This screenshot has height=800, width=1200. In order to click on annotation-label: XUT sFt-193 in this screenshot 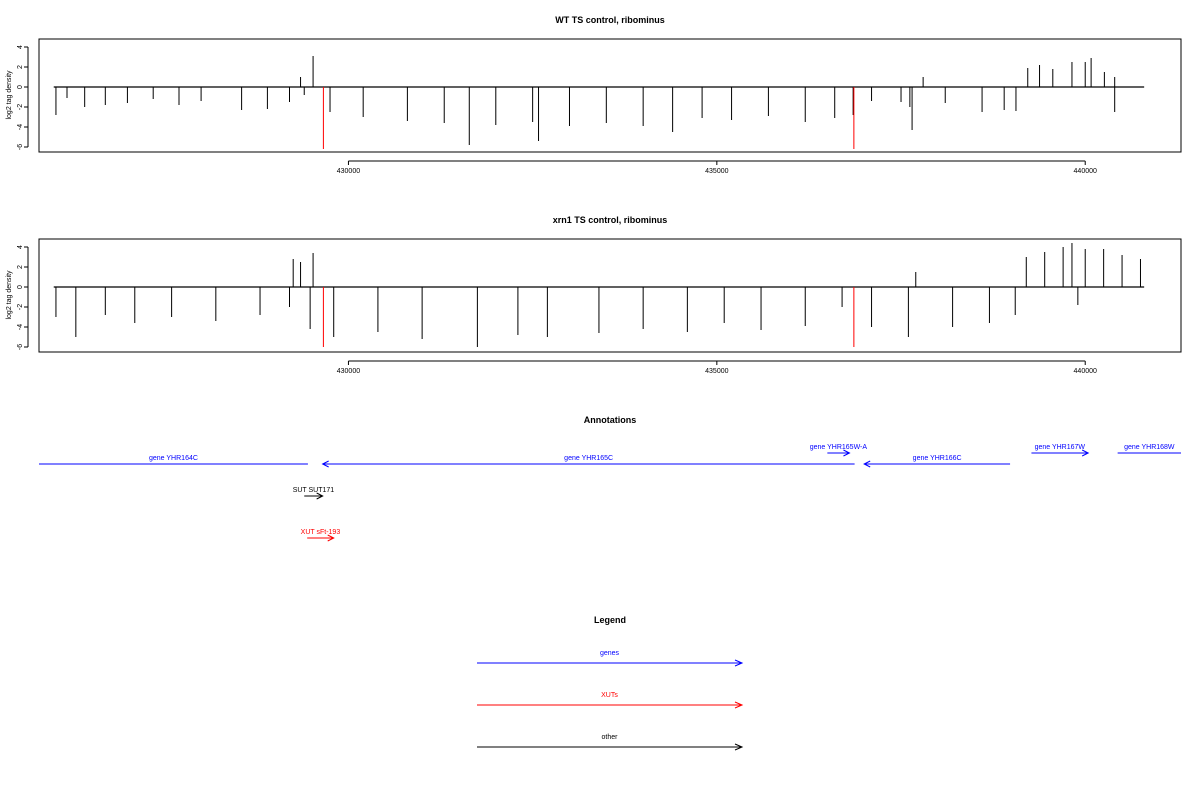, I will do `click(321, 532)`.